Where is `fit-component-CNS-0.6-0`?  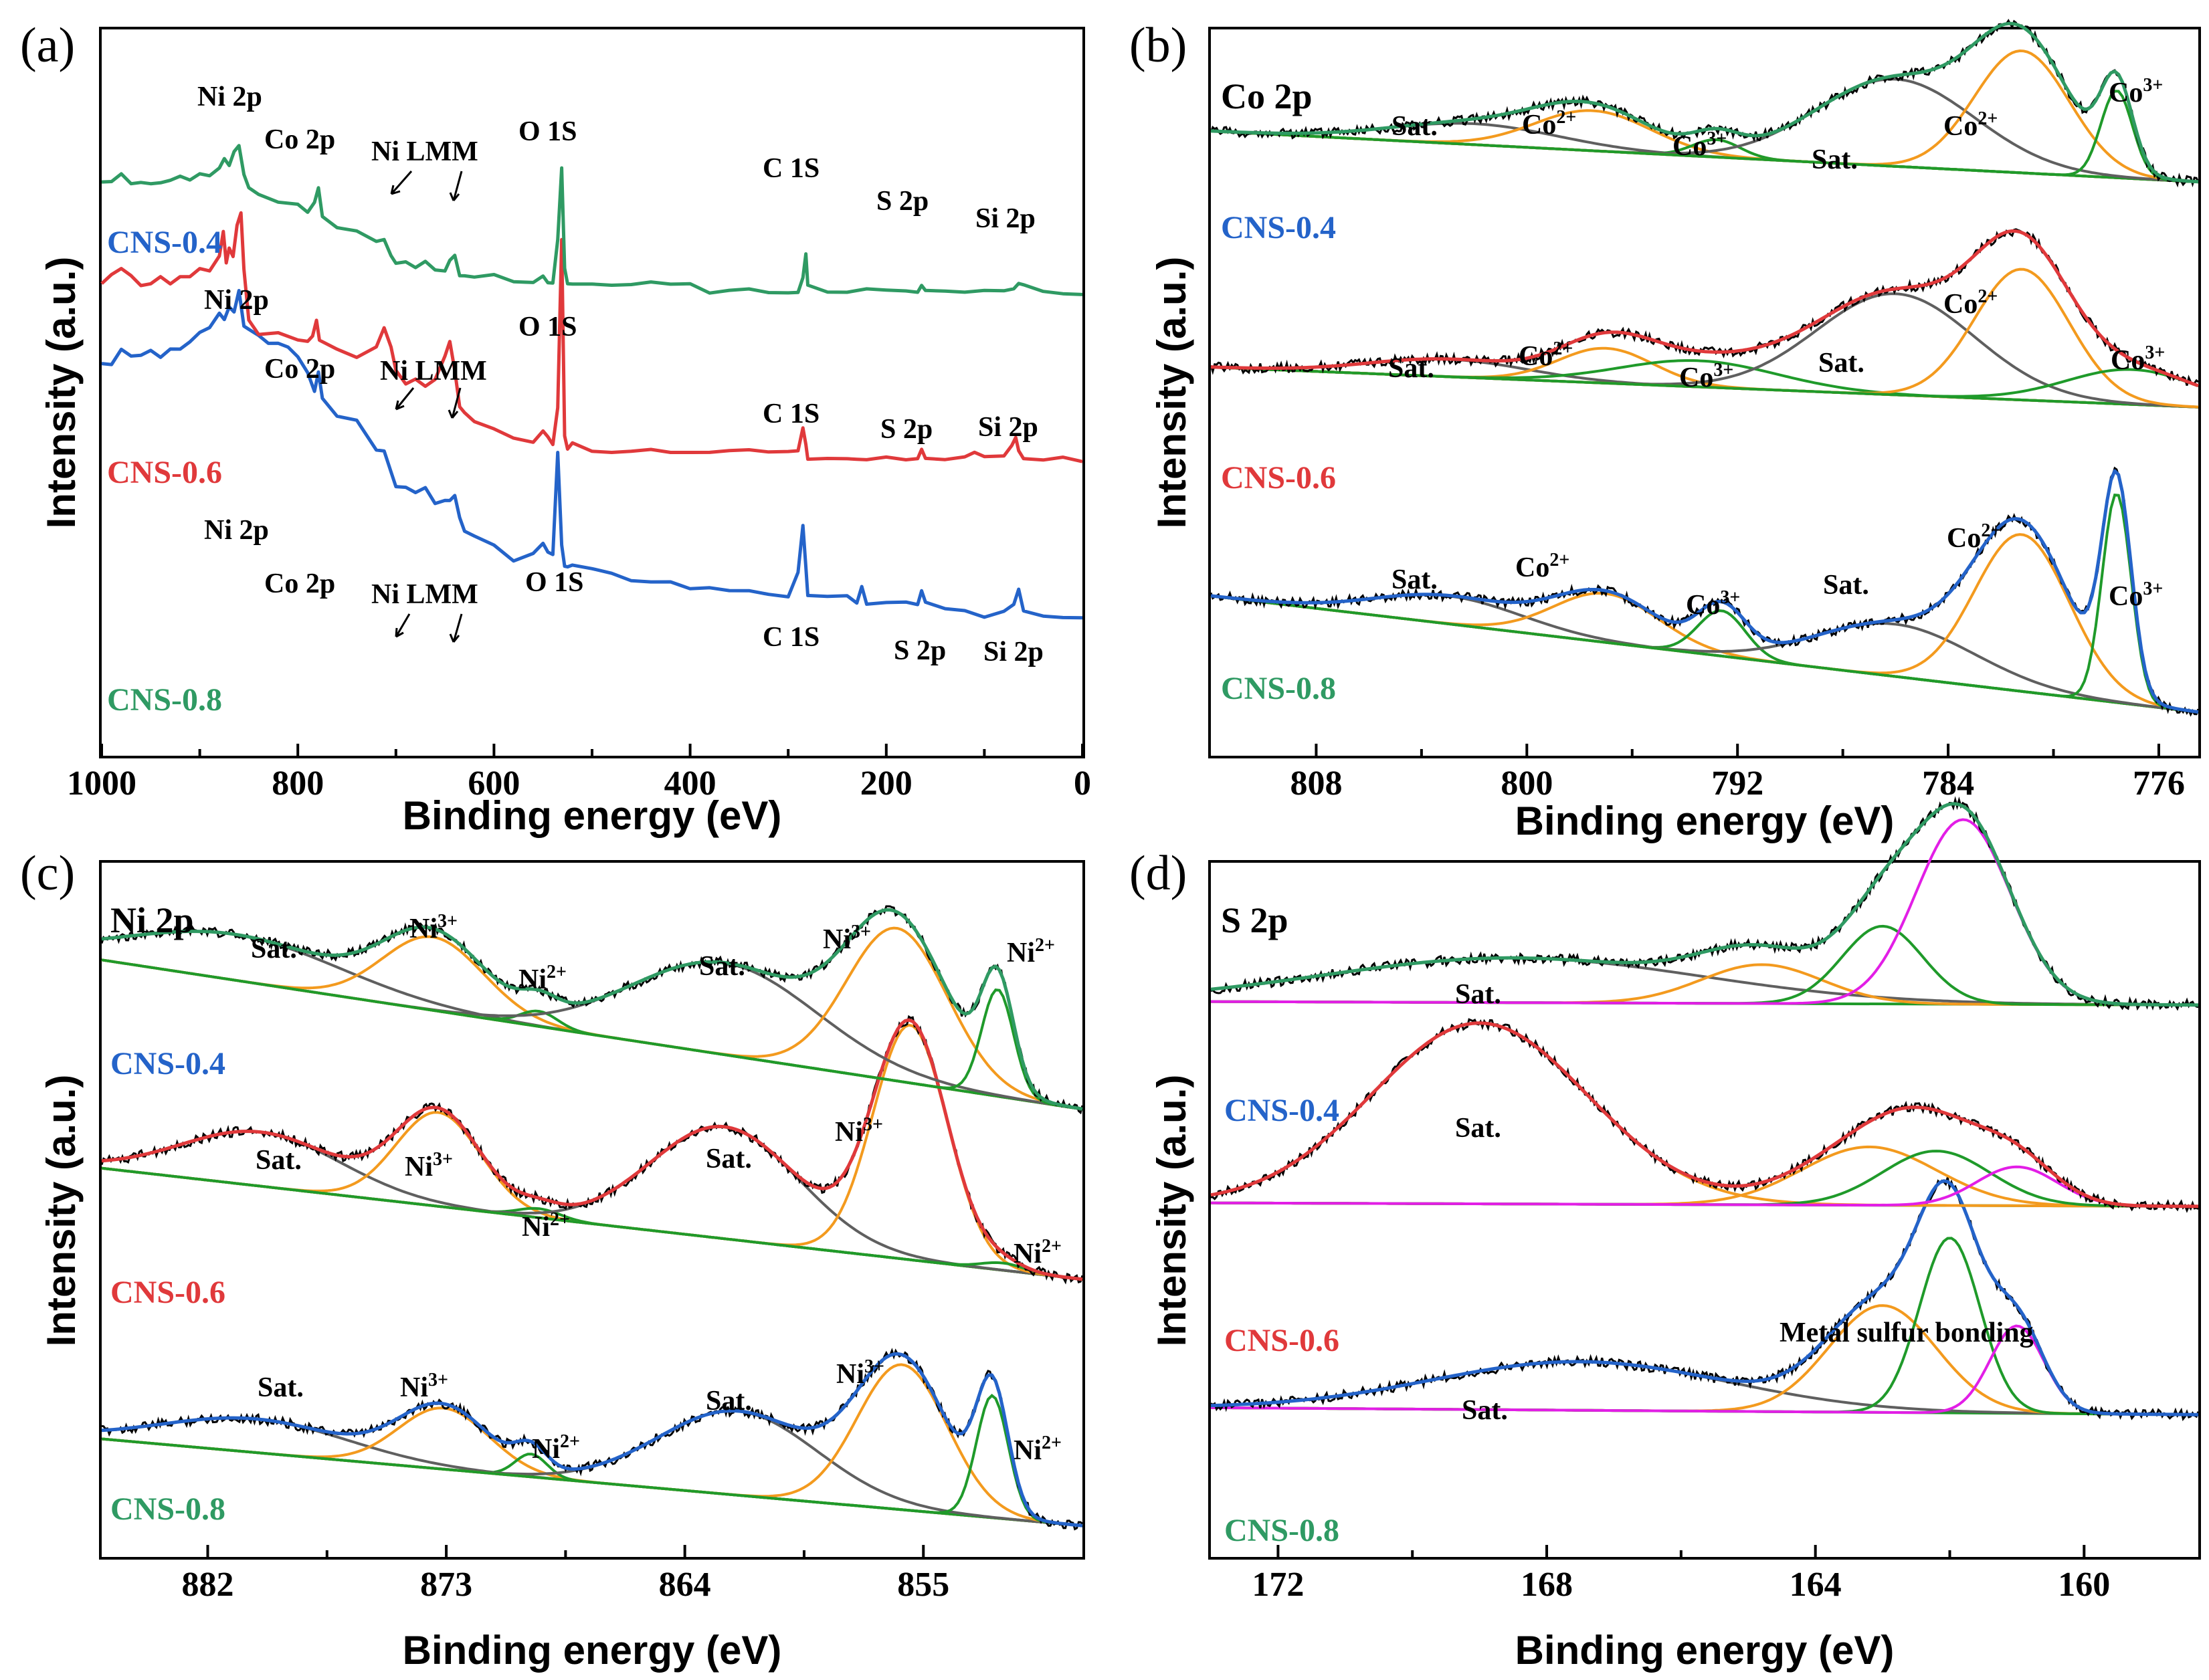 fit-component-CNS-0.6-0 is located at coordinates (592, 1205).